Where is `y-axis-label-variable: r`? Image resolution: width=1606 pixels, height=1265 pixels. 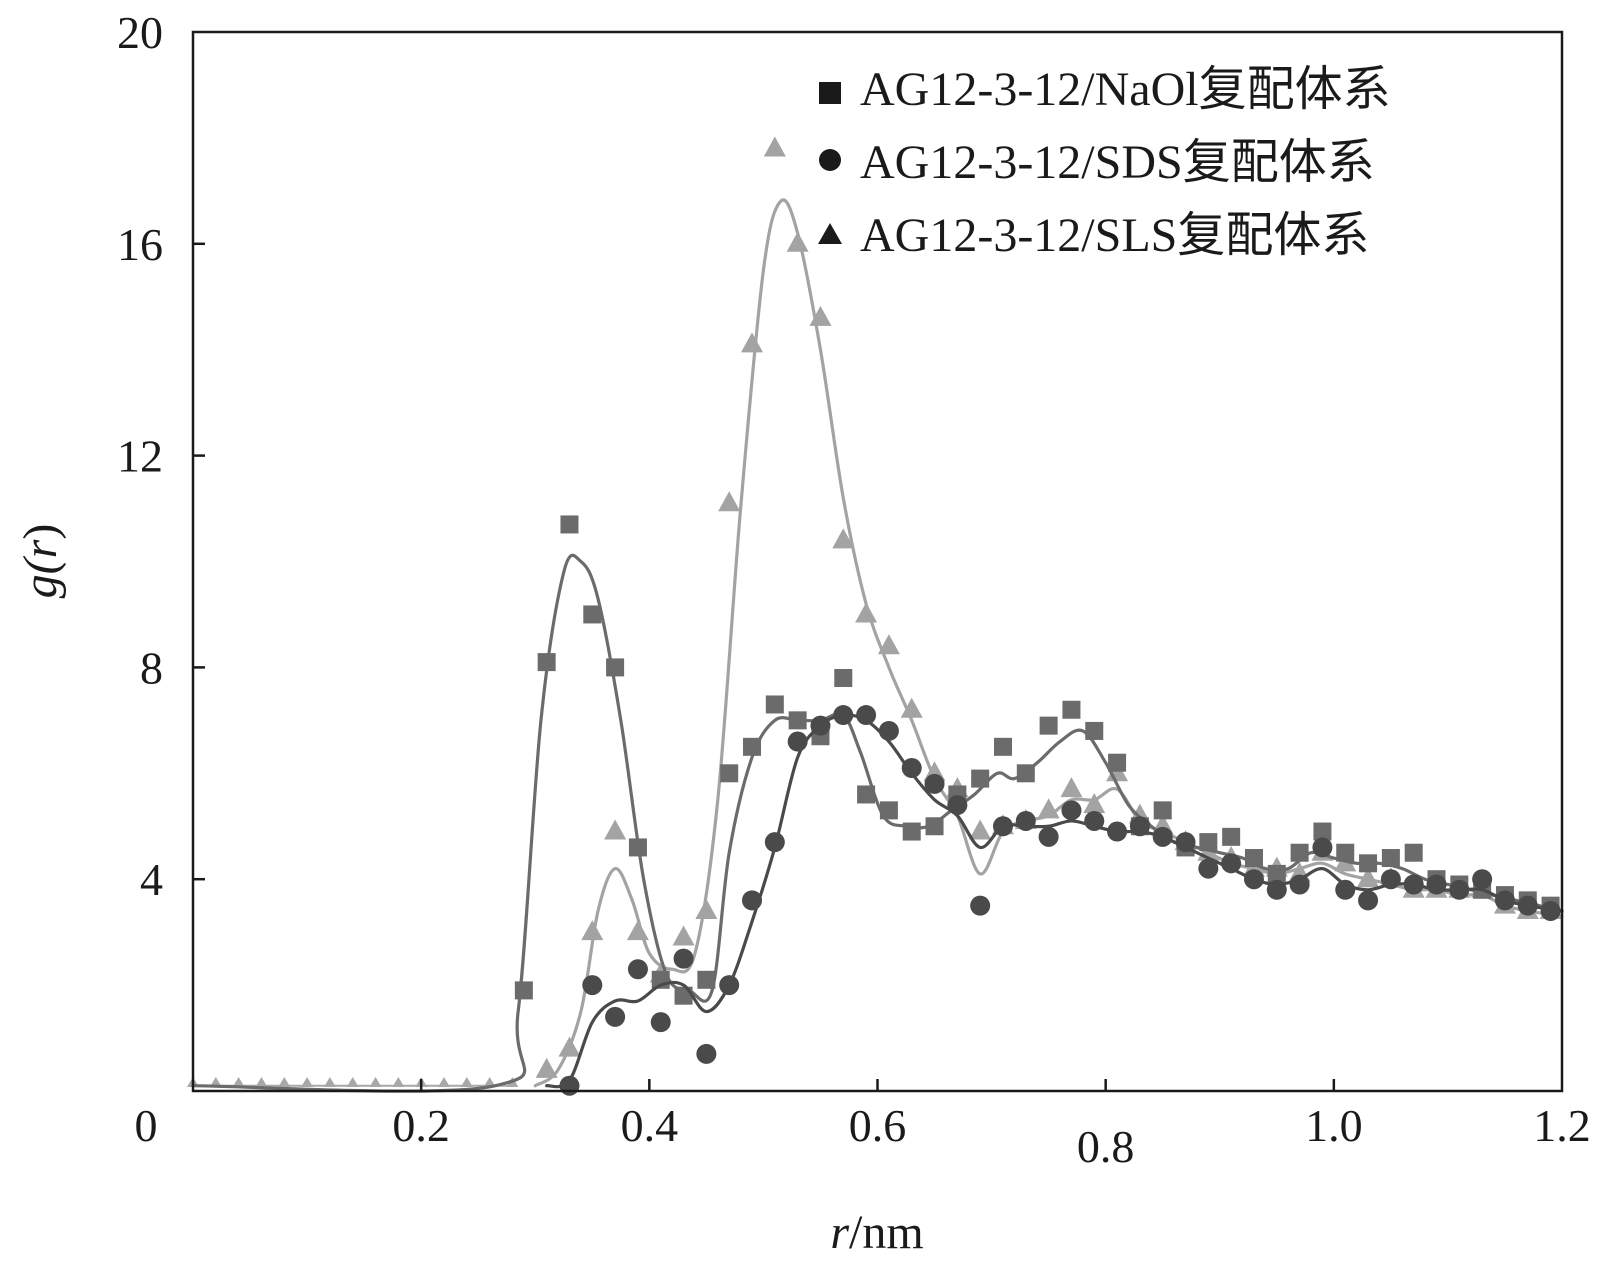 y-axis-label-variable: r is located at coordinates (40, 548).